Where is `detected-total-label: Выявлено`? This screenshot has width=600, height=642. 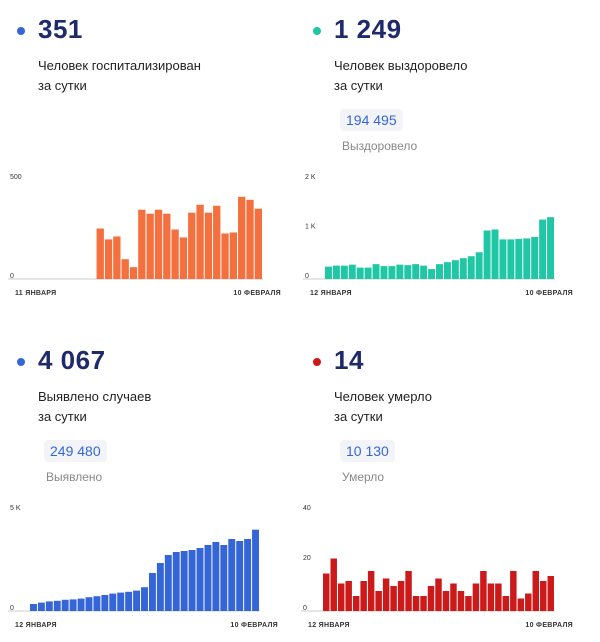 detected-total-label: Выявлено is located at coordinates (74, 477).